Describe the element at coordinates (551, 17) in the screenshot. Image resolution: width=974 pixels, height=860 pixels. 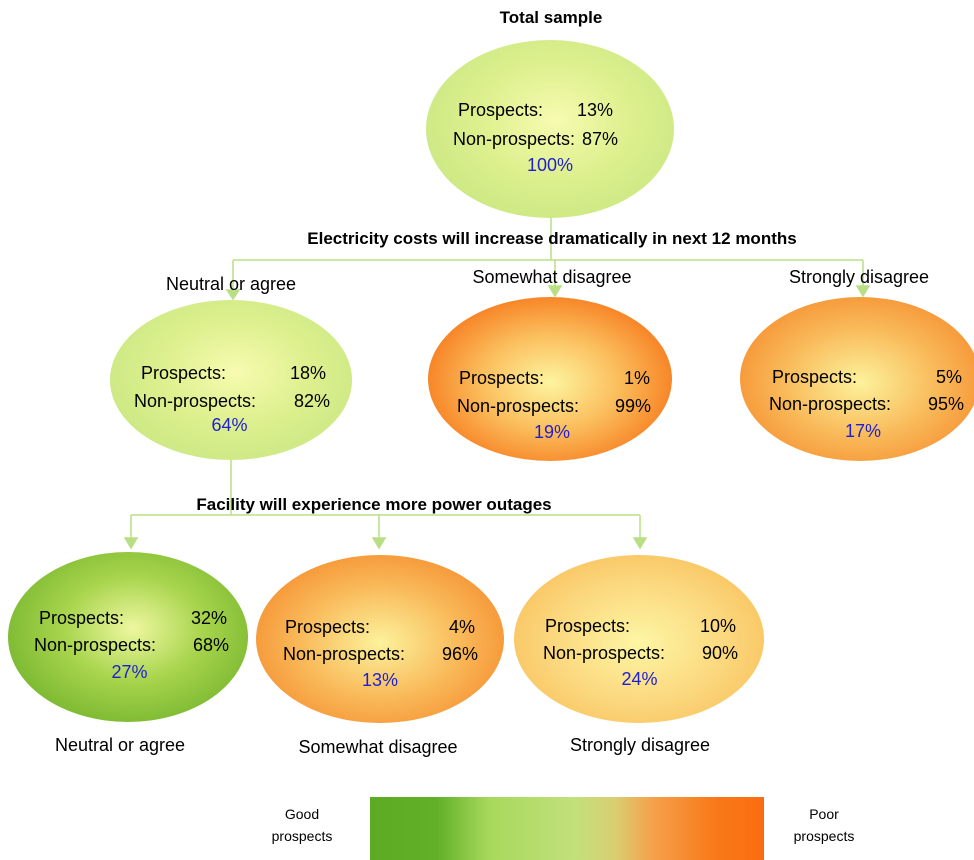
I see `total-sample-heading: Total sample` at that location.